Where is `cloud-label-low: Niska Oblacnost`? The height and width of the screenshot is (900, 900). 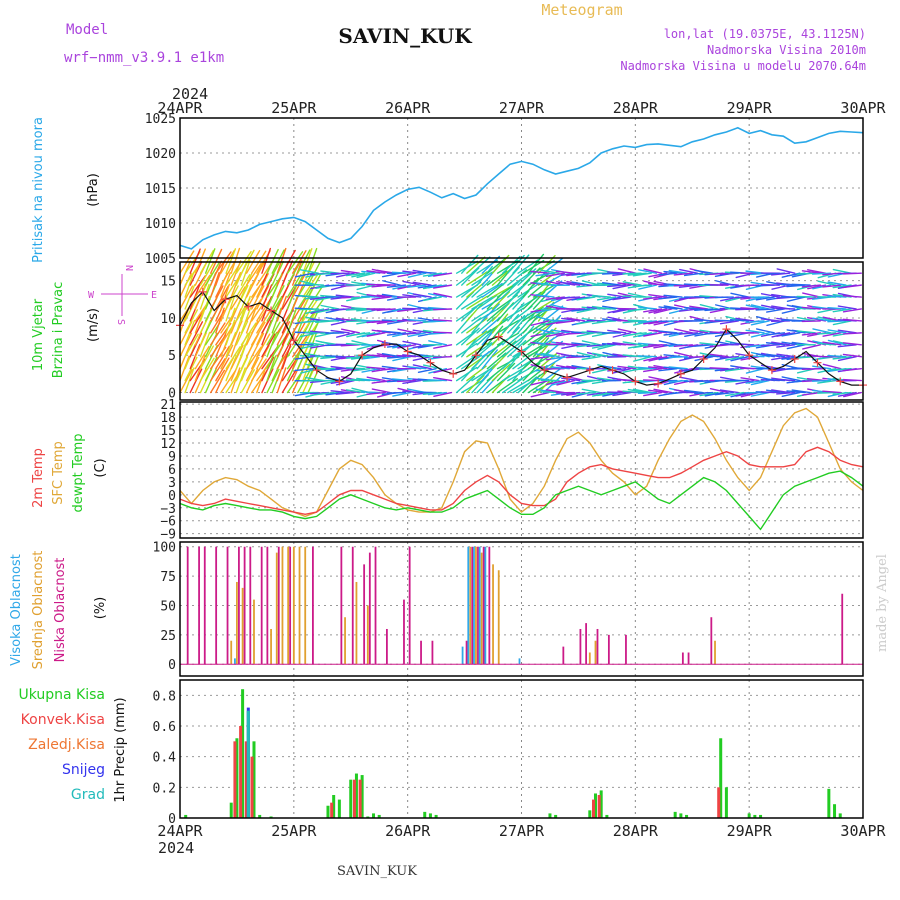 cloud-label-low: Niska Oblacnost is located at coordinates (60, 610).